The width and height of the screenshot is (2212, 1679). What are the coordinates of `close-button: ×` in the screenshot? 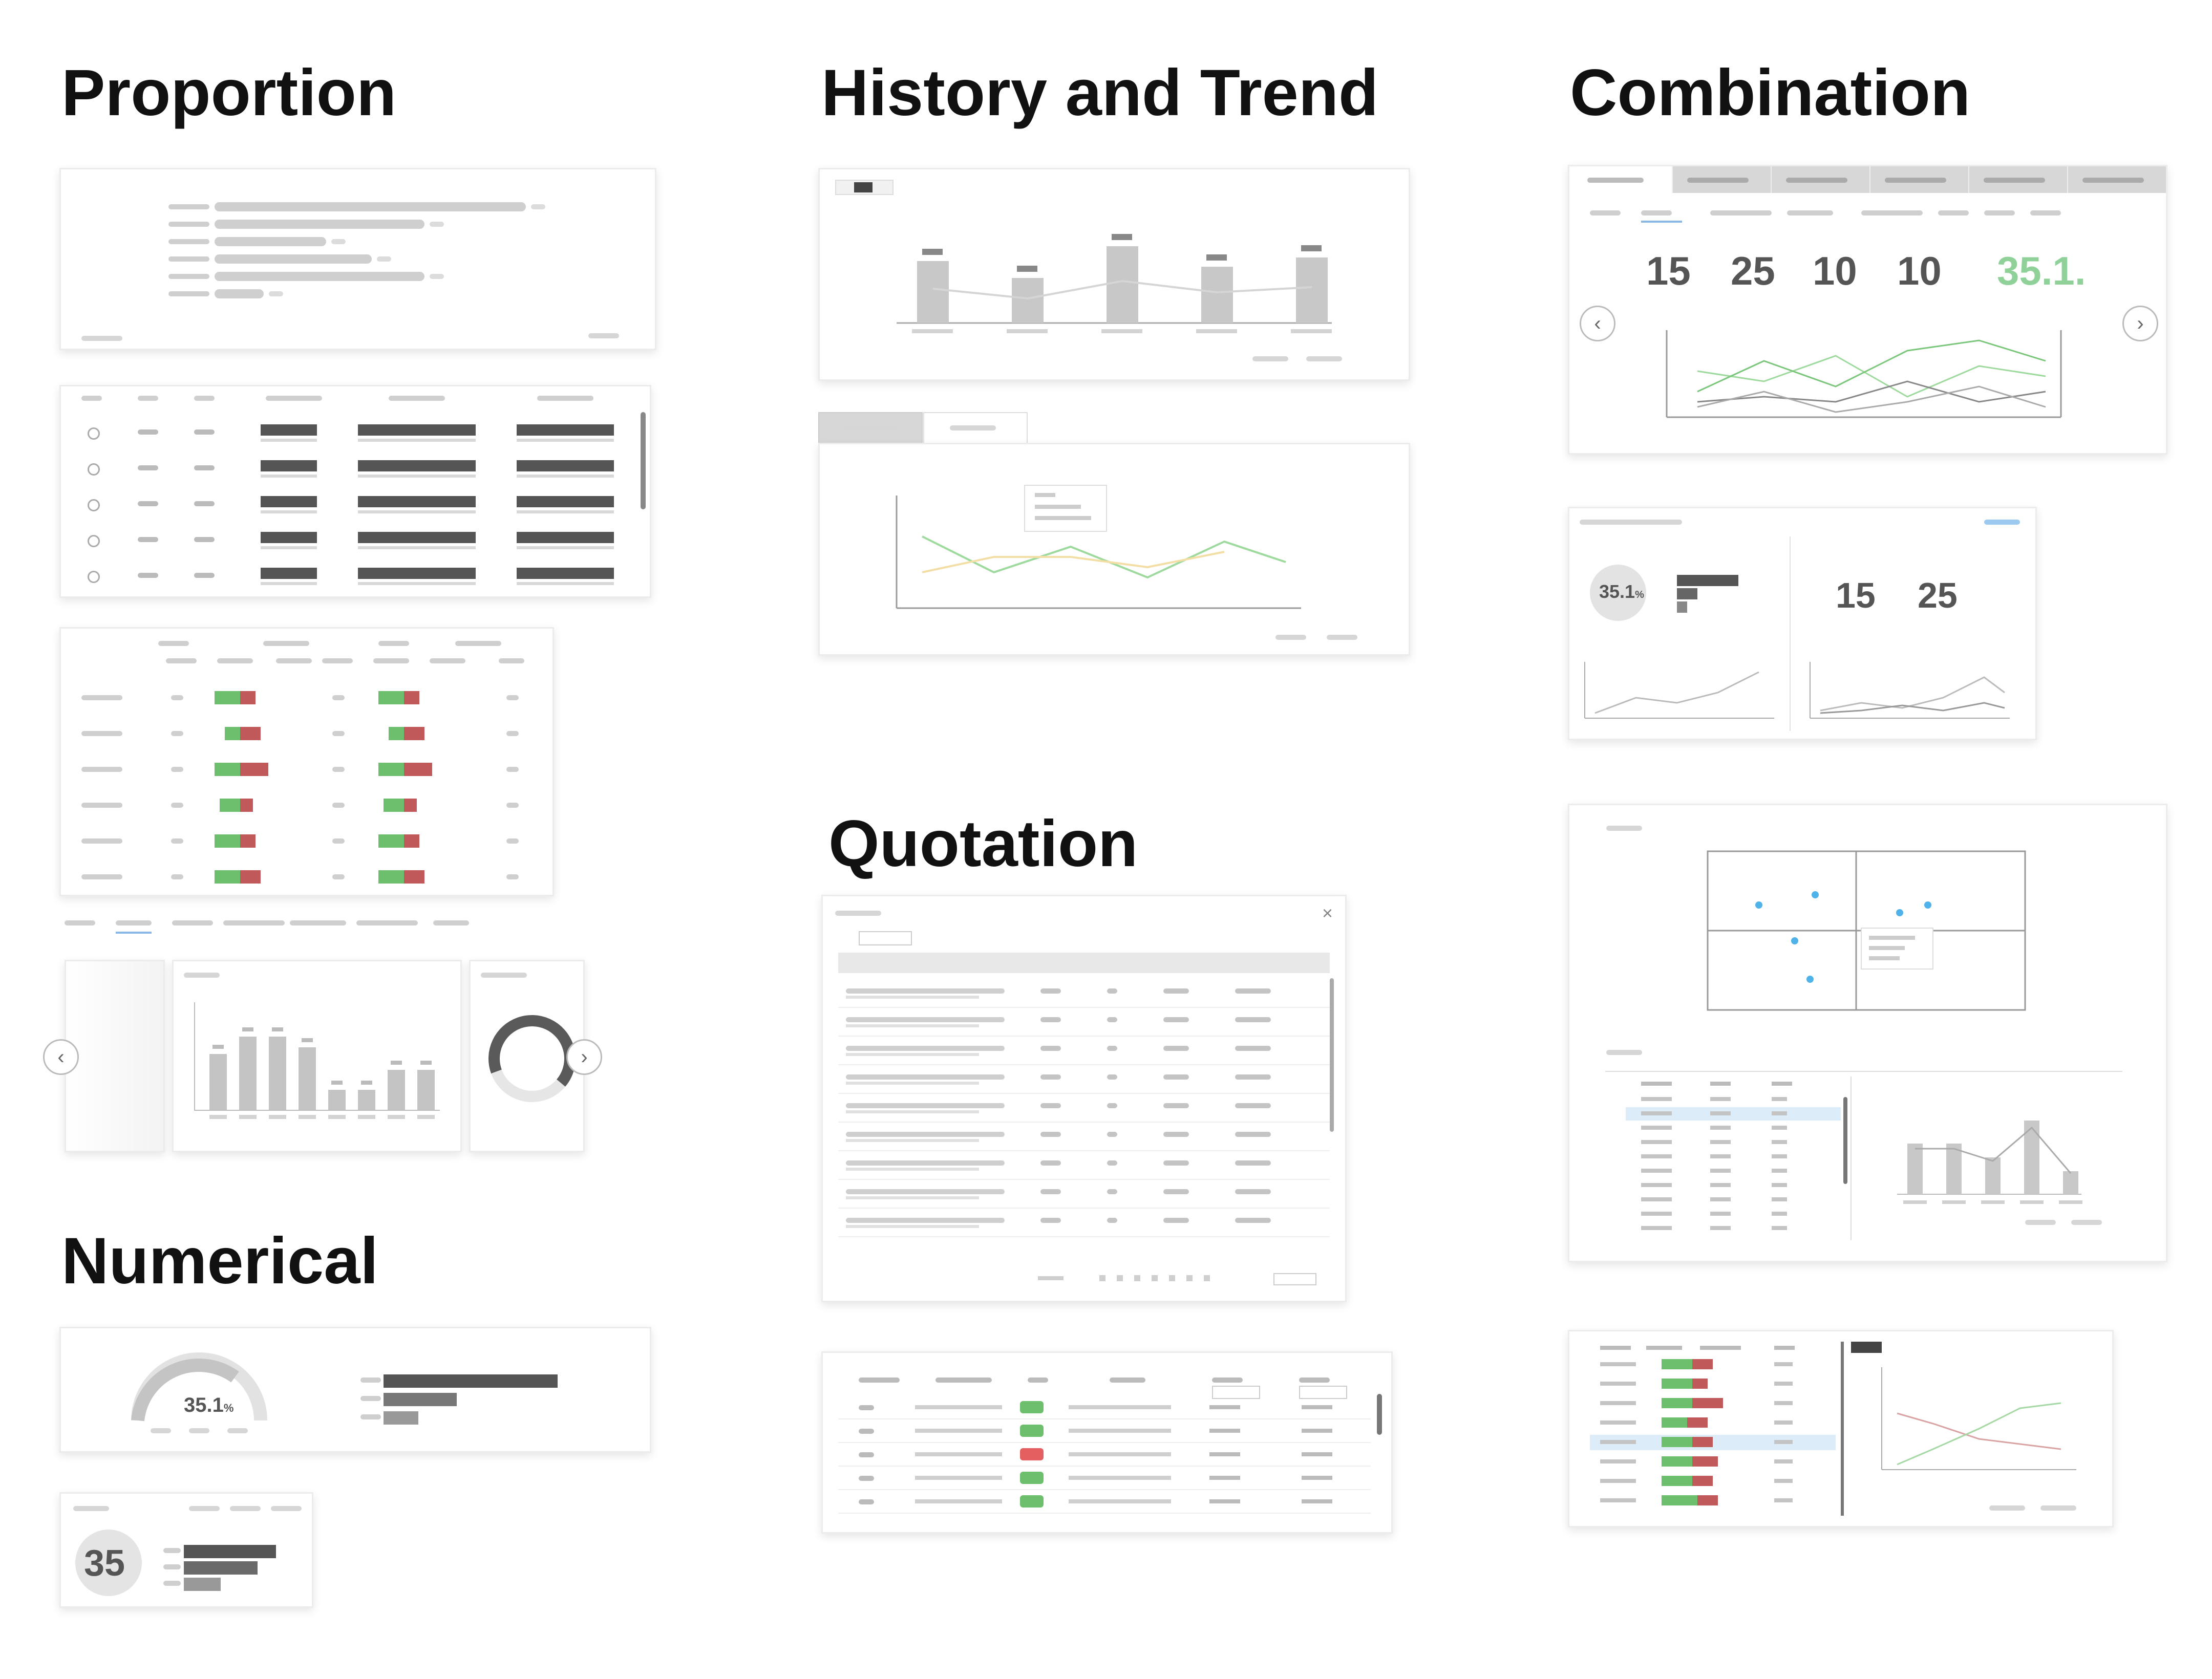 It's located at (1327, 913).